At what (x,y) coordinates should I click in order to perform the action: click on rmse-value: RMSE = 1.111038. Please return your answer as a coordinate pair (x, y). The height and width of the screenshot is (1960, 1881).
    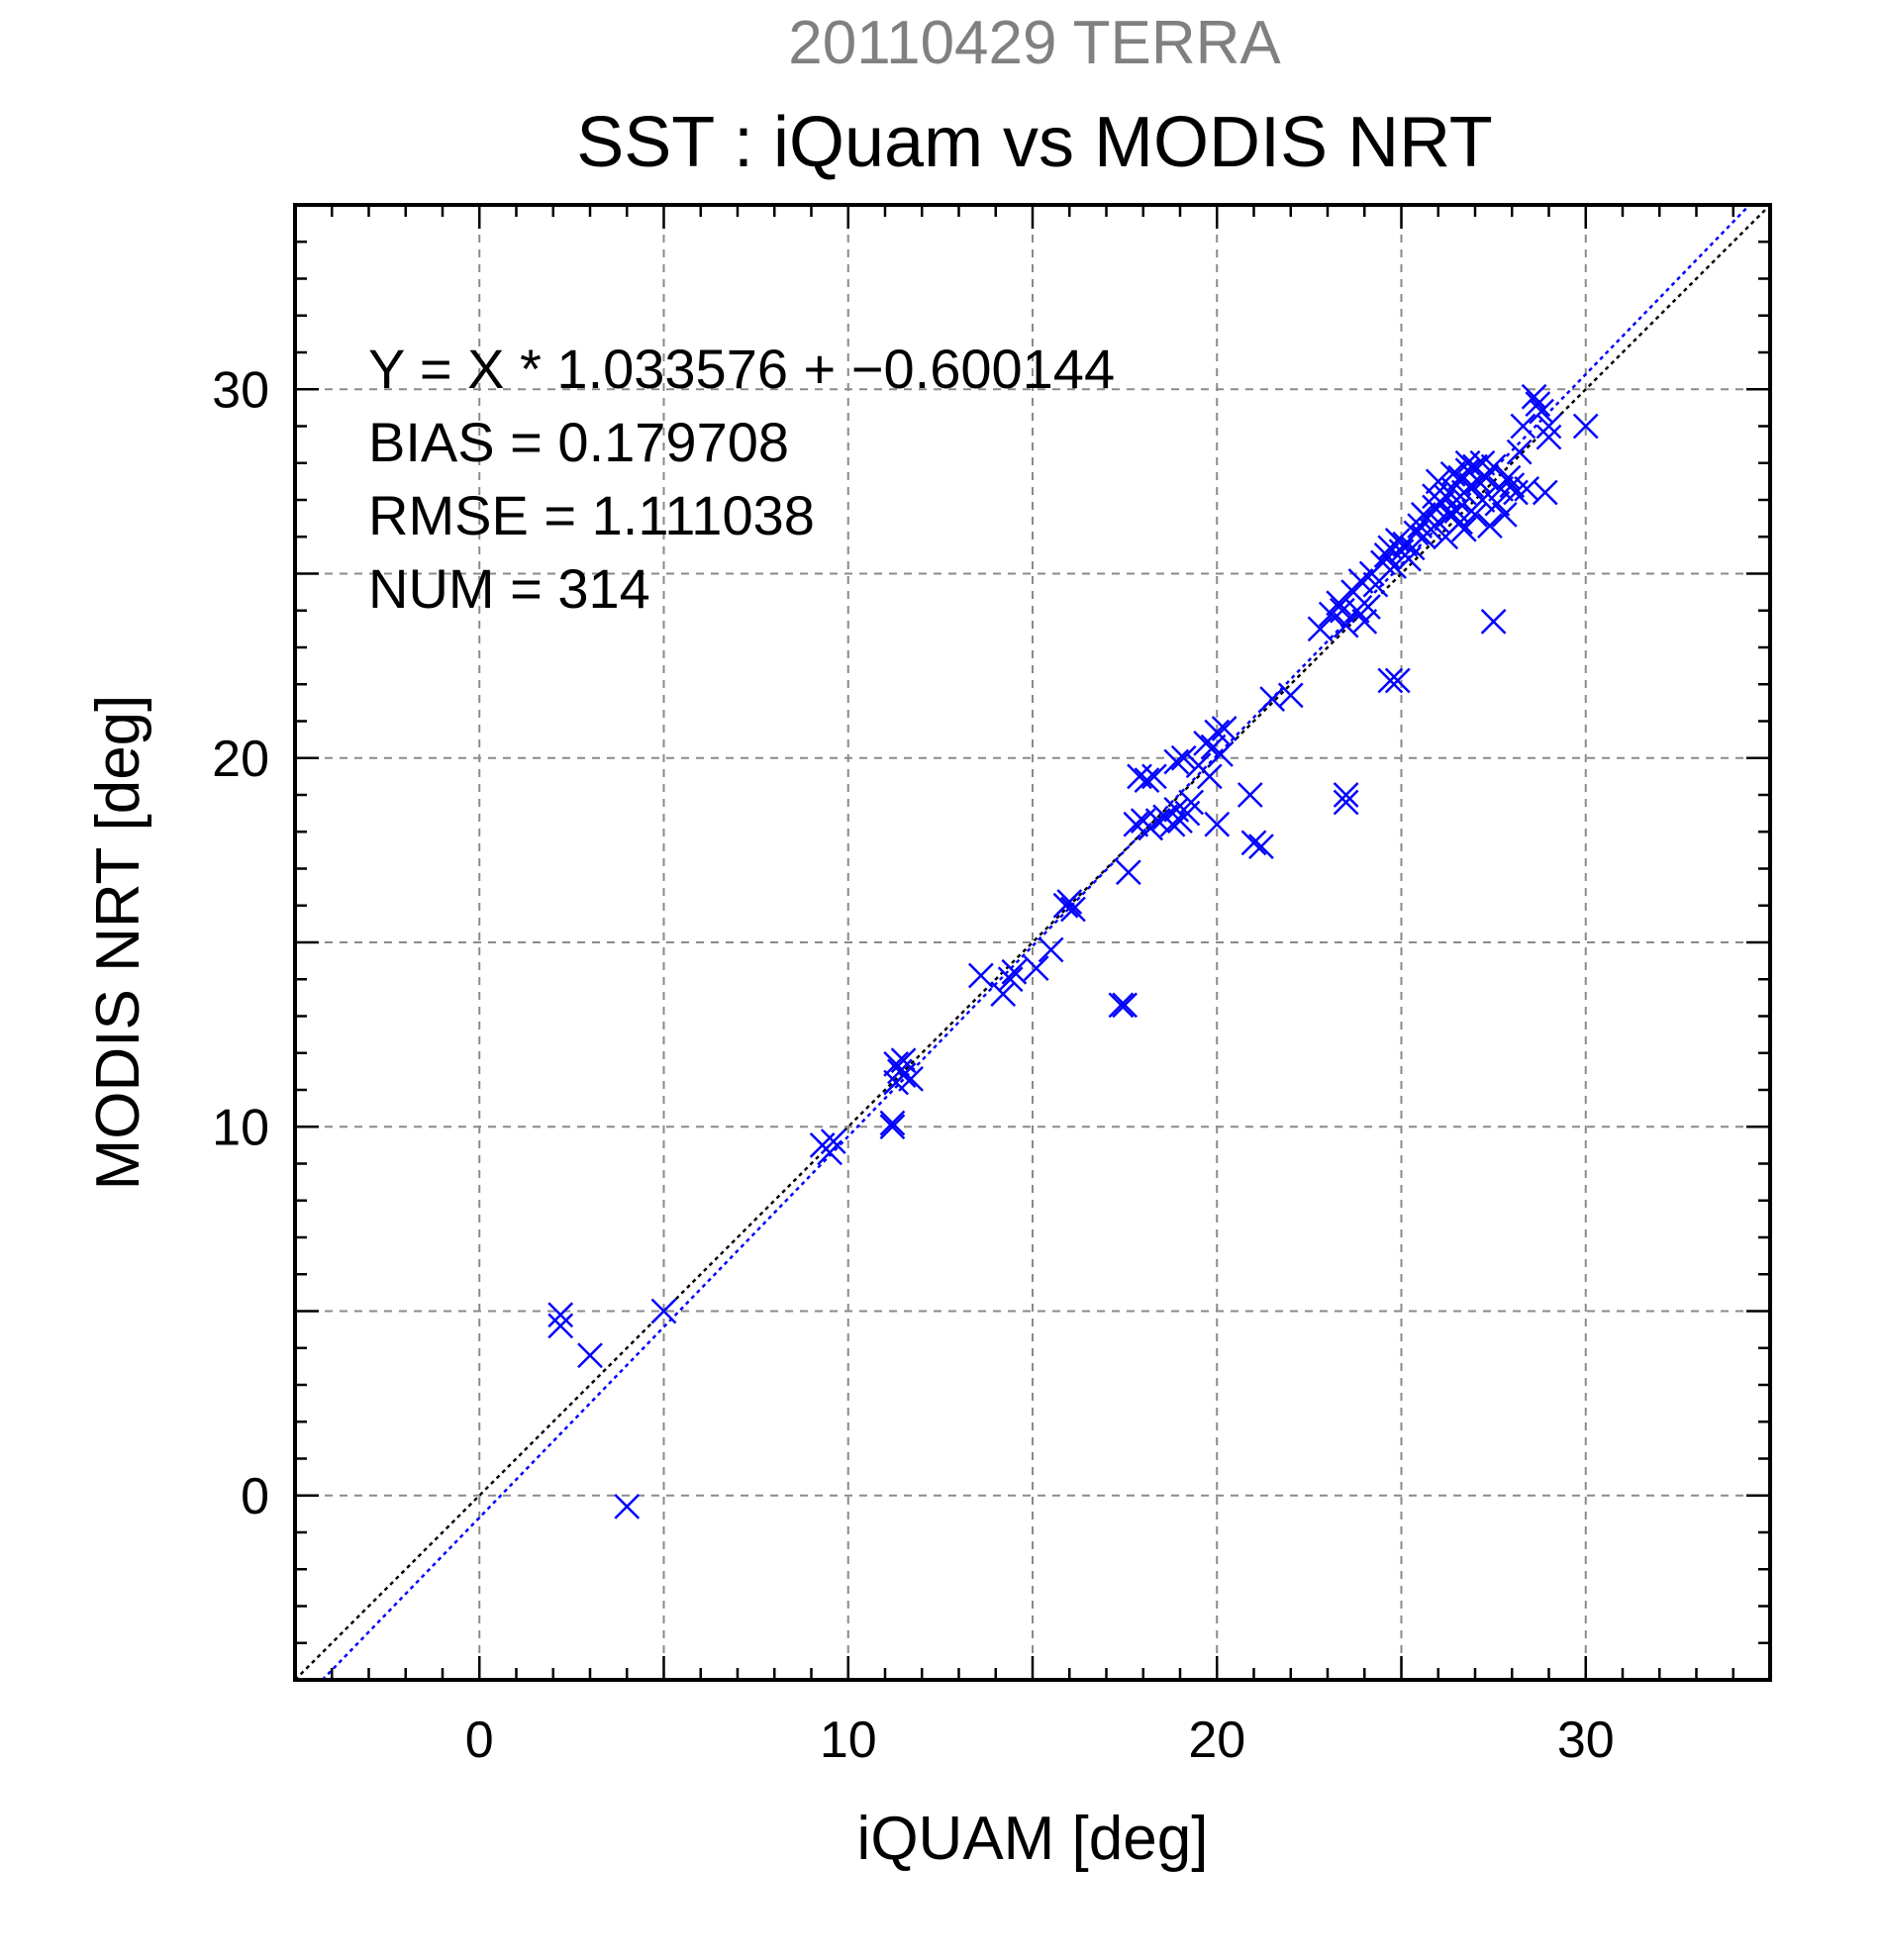
    Looking at the image, I should click on (591, 515).